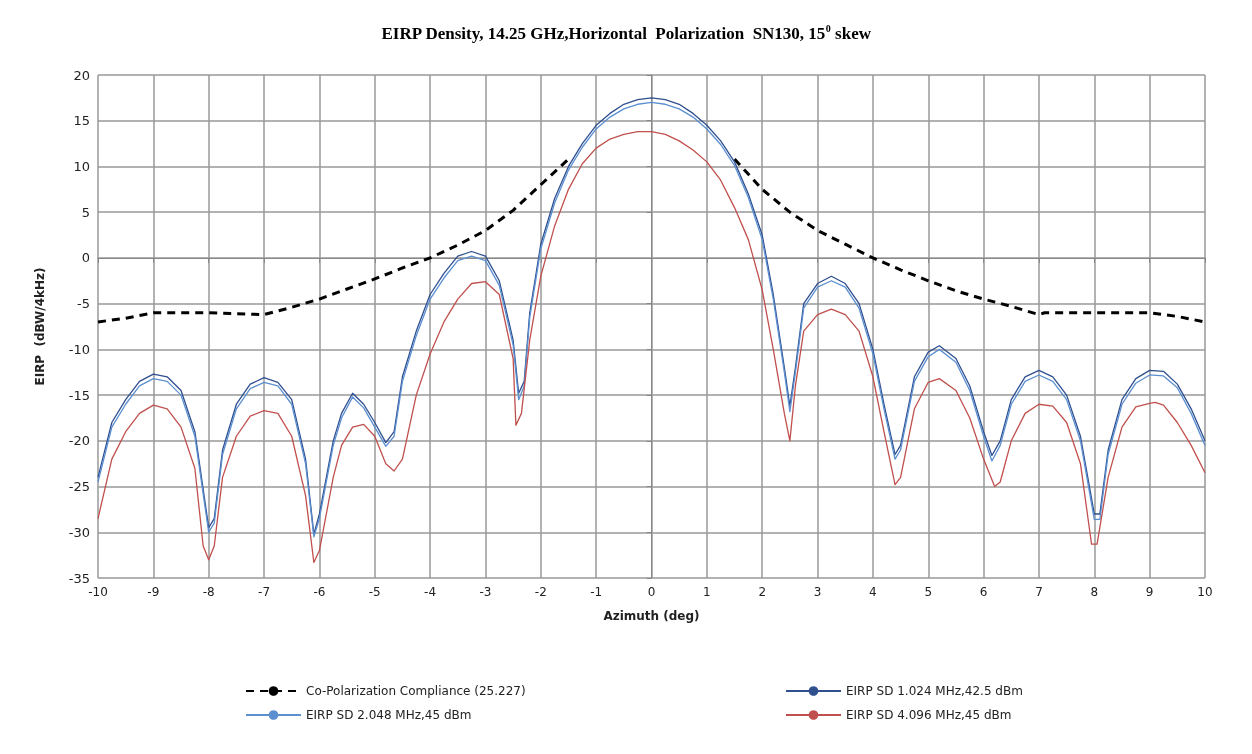 Image resolution: width=1252 pixels, height=754 pixels. Describe the element at coordinates (153, 592) in the screenshot. I see `x-tick-label: -9` at that location.